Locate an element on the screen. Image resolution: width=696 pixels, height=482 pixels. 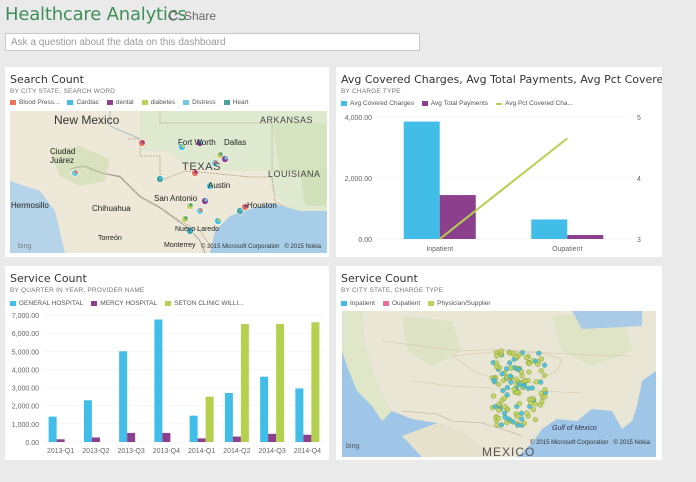
legend-item: Cardiac is located at coordinates (83, 102).